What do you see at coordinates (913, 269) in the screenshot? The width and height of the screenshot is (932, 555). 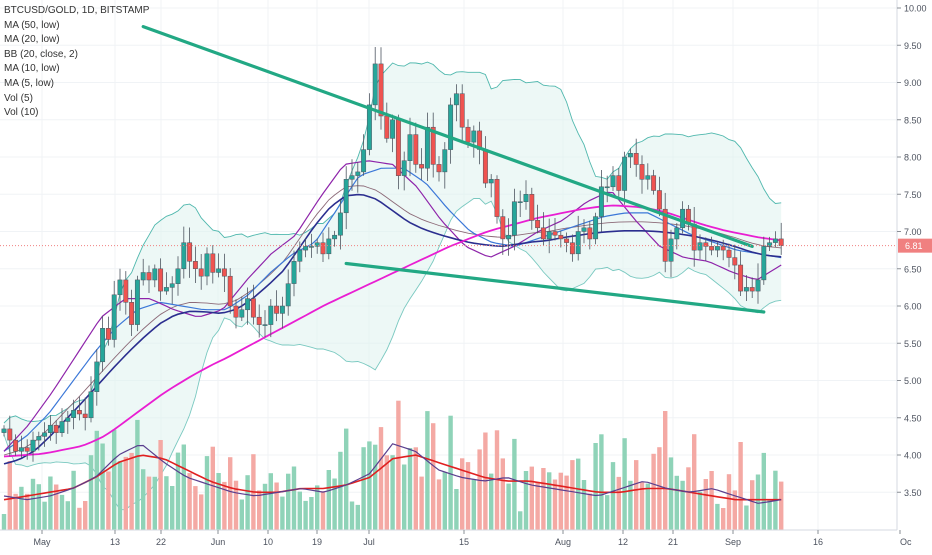 I see `price-axis-label: 6.50` at bounding box center [913, 269].